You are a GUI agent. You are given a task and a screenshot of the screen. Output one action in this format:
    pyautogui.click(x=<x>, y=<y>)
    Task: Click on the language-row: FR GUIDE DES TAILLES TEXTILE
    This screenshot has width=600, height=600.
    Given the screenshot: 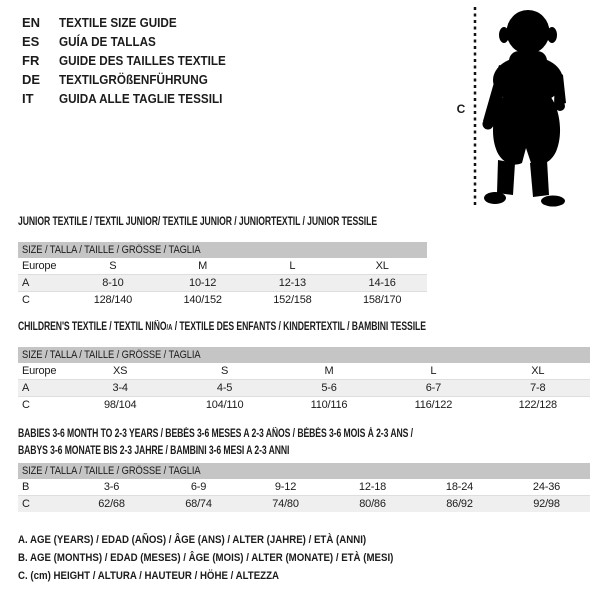 What is the action you would take?
    pyautogui.click(x=133, y=60)
    